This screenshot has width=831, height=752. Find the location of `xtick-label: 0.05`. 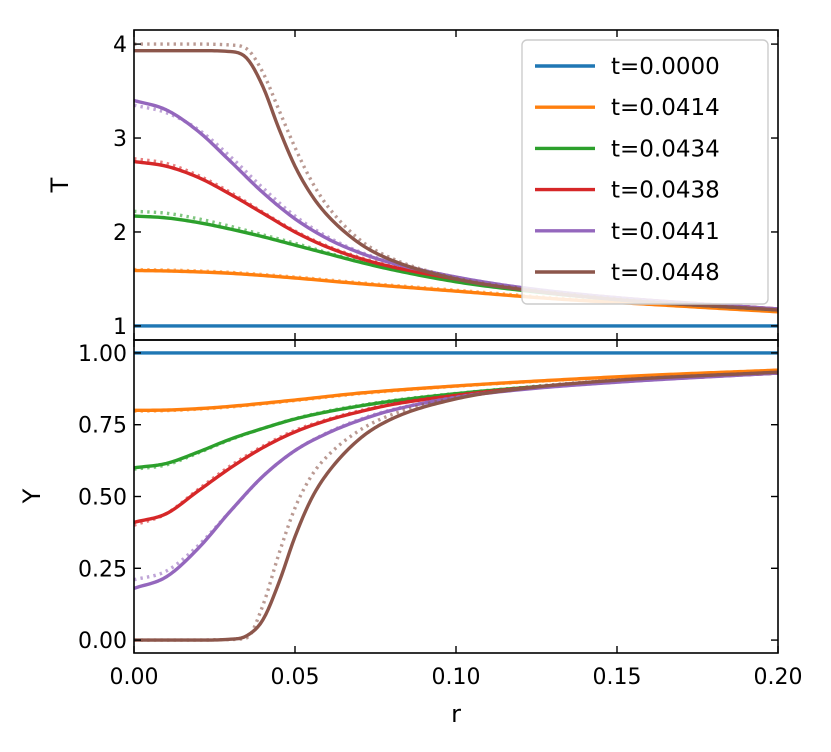

xtick-label: 0.05 is located at coordinates (295, 677).